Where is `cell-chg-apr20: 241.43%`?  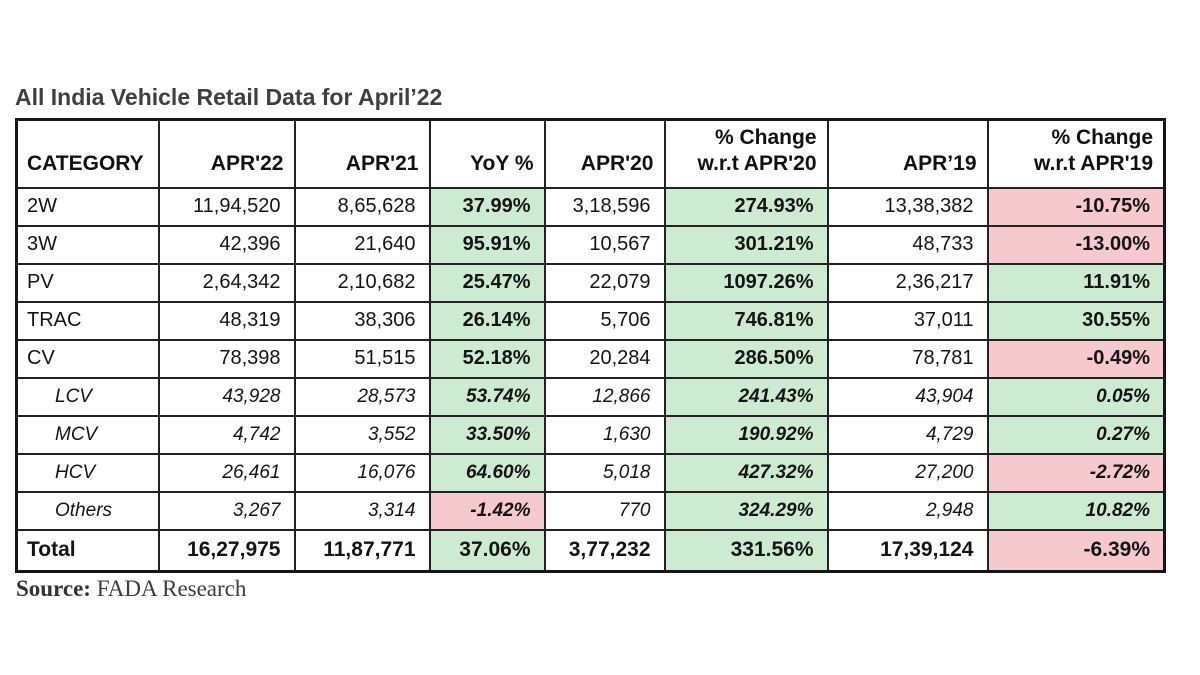 cell-chg-apr20: 241.43% is located at coordinates (746, 396).